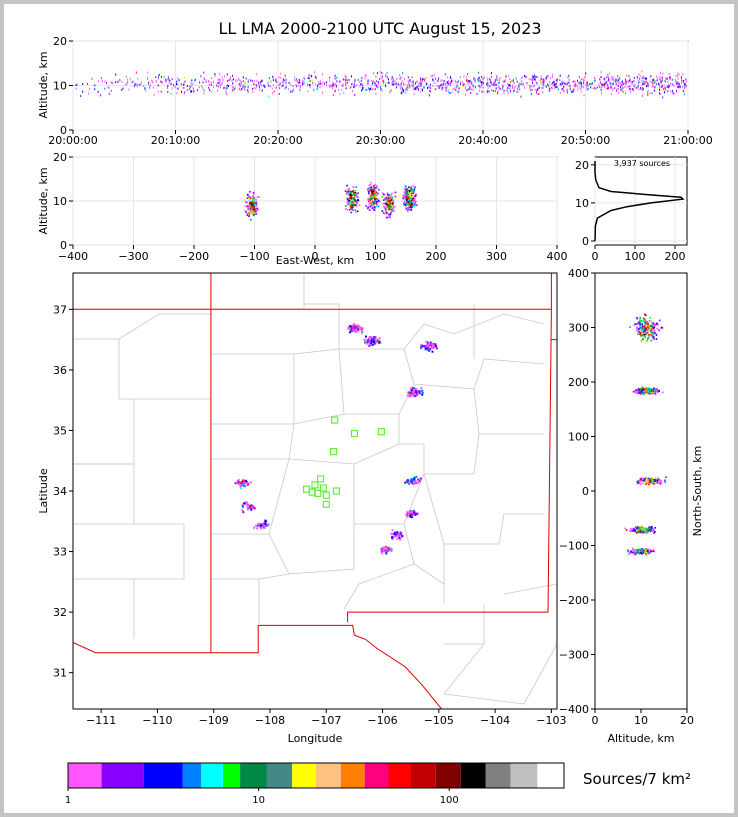  I want to click on latitude-tick-label: 36, so click(60, 370).